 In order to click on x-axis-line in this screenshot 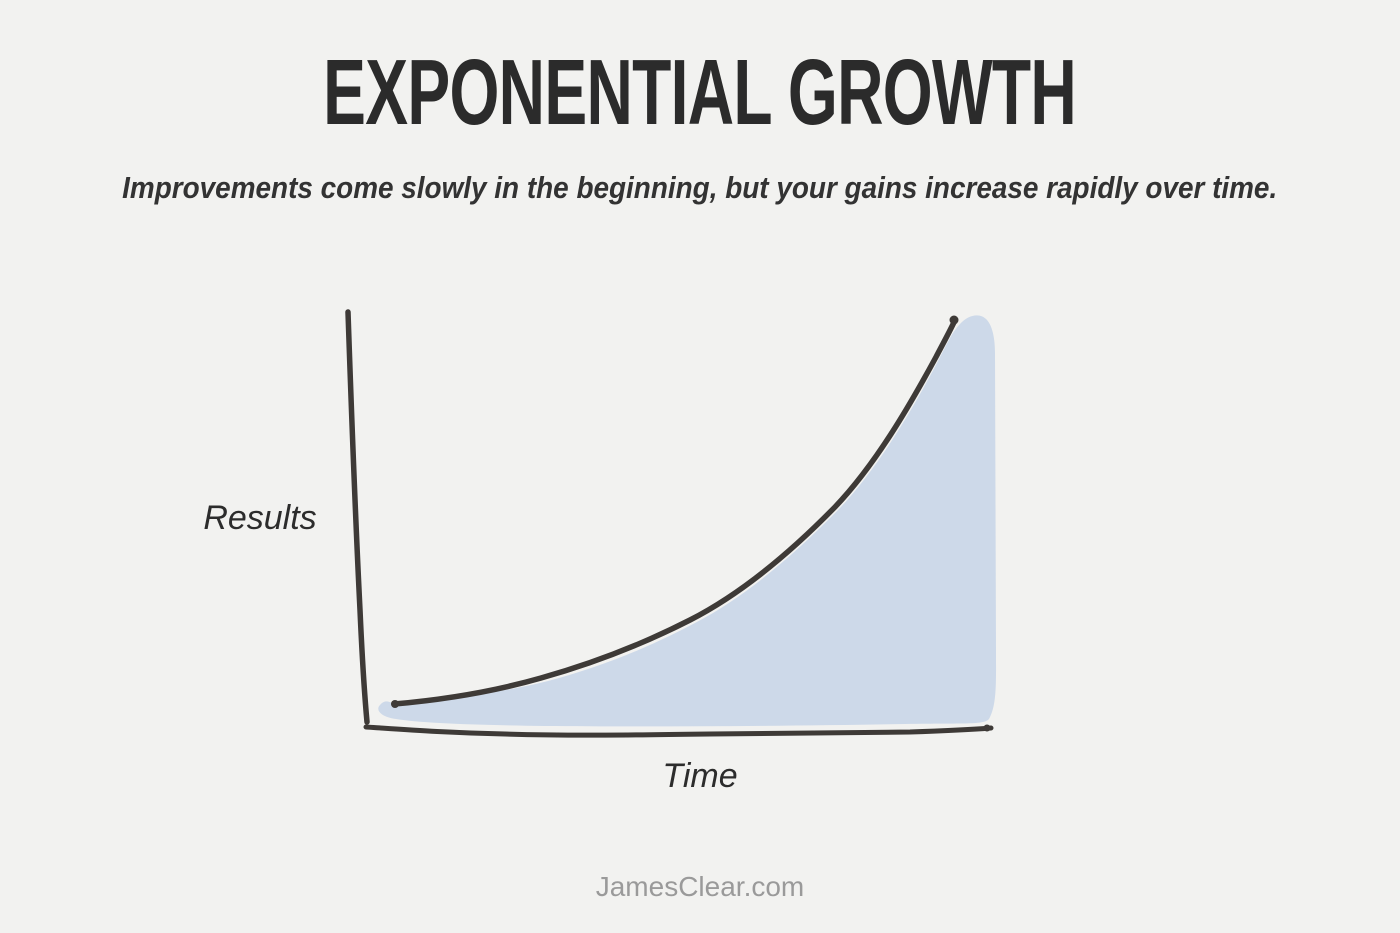, I will do `click(678, 731)`.